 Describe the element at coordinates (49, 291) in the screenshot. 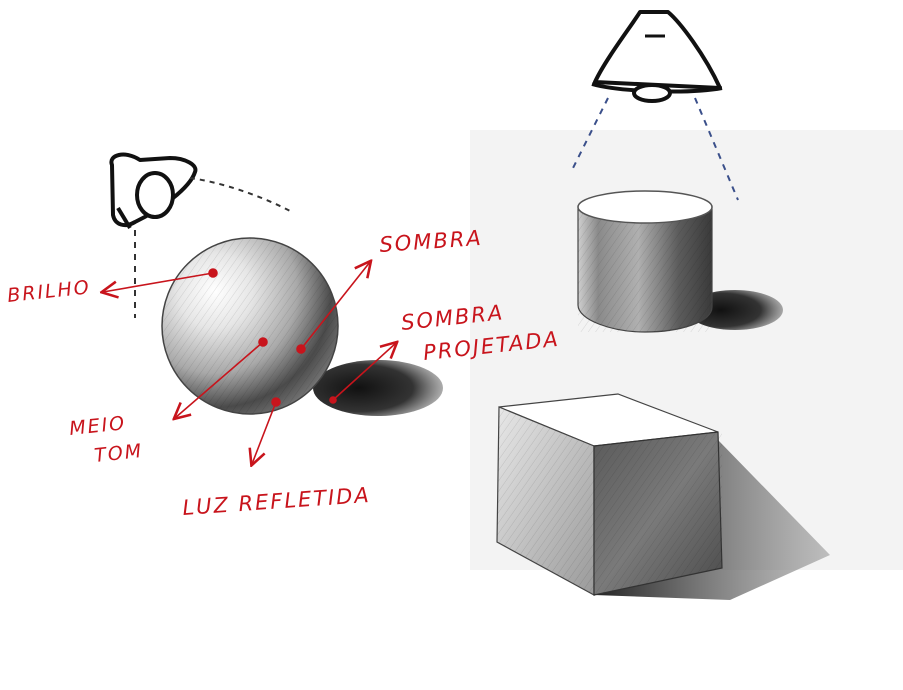

I see `label-brilho: BRILHO` at that location.